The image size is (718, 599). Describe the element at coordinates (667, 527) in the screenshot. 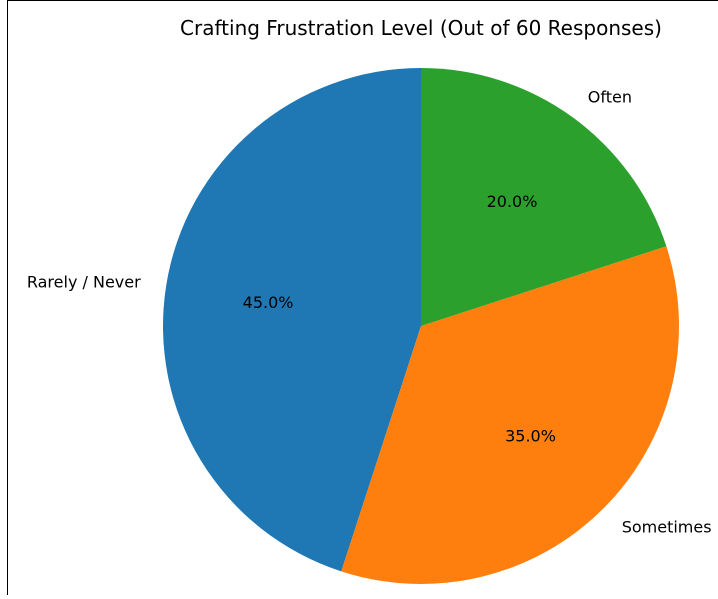

I see `pie-category-label: Sometimes` at that location.